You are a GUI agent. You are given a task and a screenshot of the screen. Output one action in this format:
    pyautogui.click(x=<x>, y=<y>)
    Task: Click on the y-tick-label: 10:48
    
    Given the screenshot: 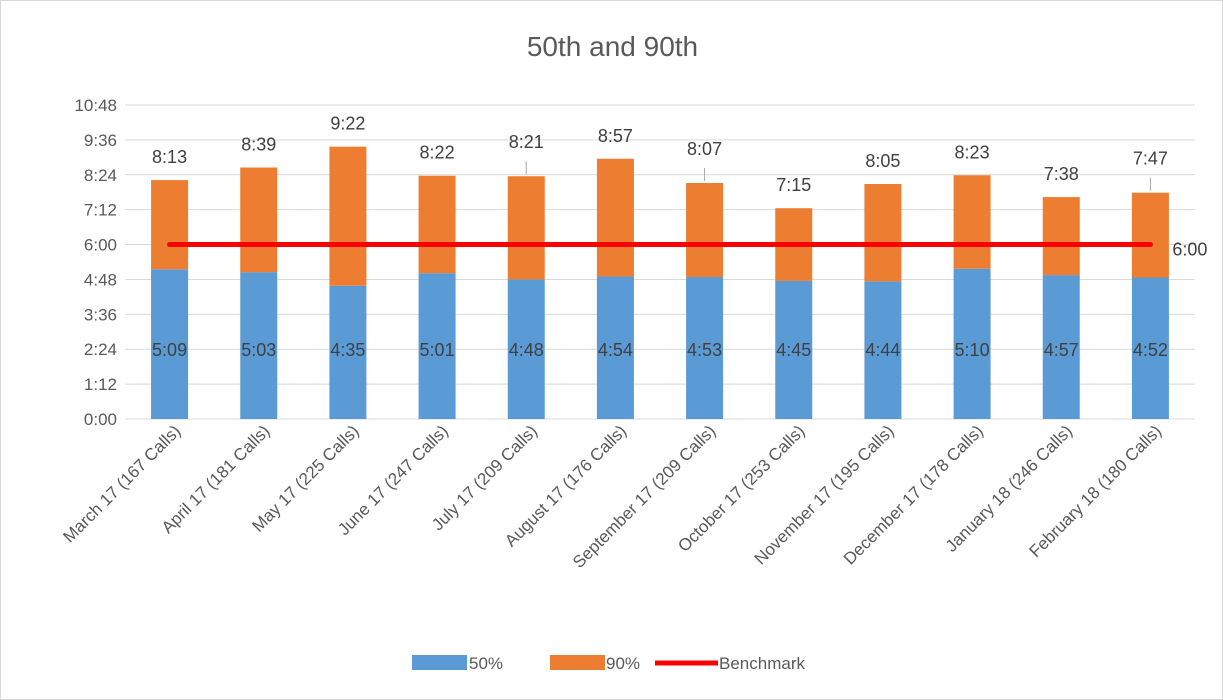 What is the action you would take?
    pyautogui.click(x=95, y=105)
    